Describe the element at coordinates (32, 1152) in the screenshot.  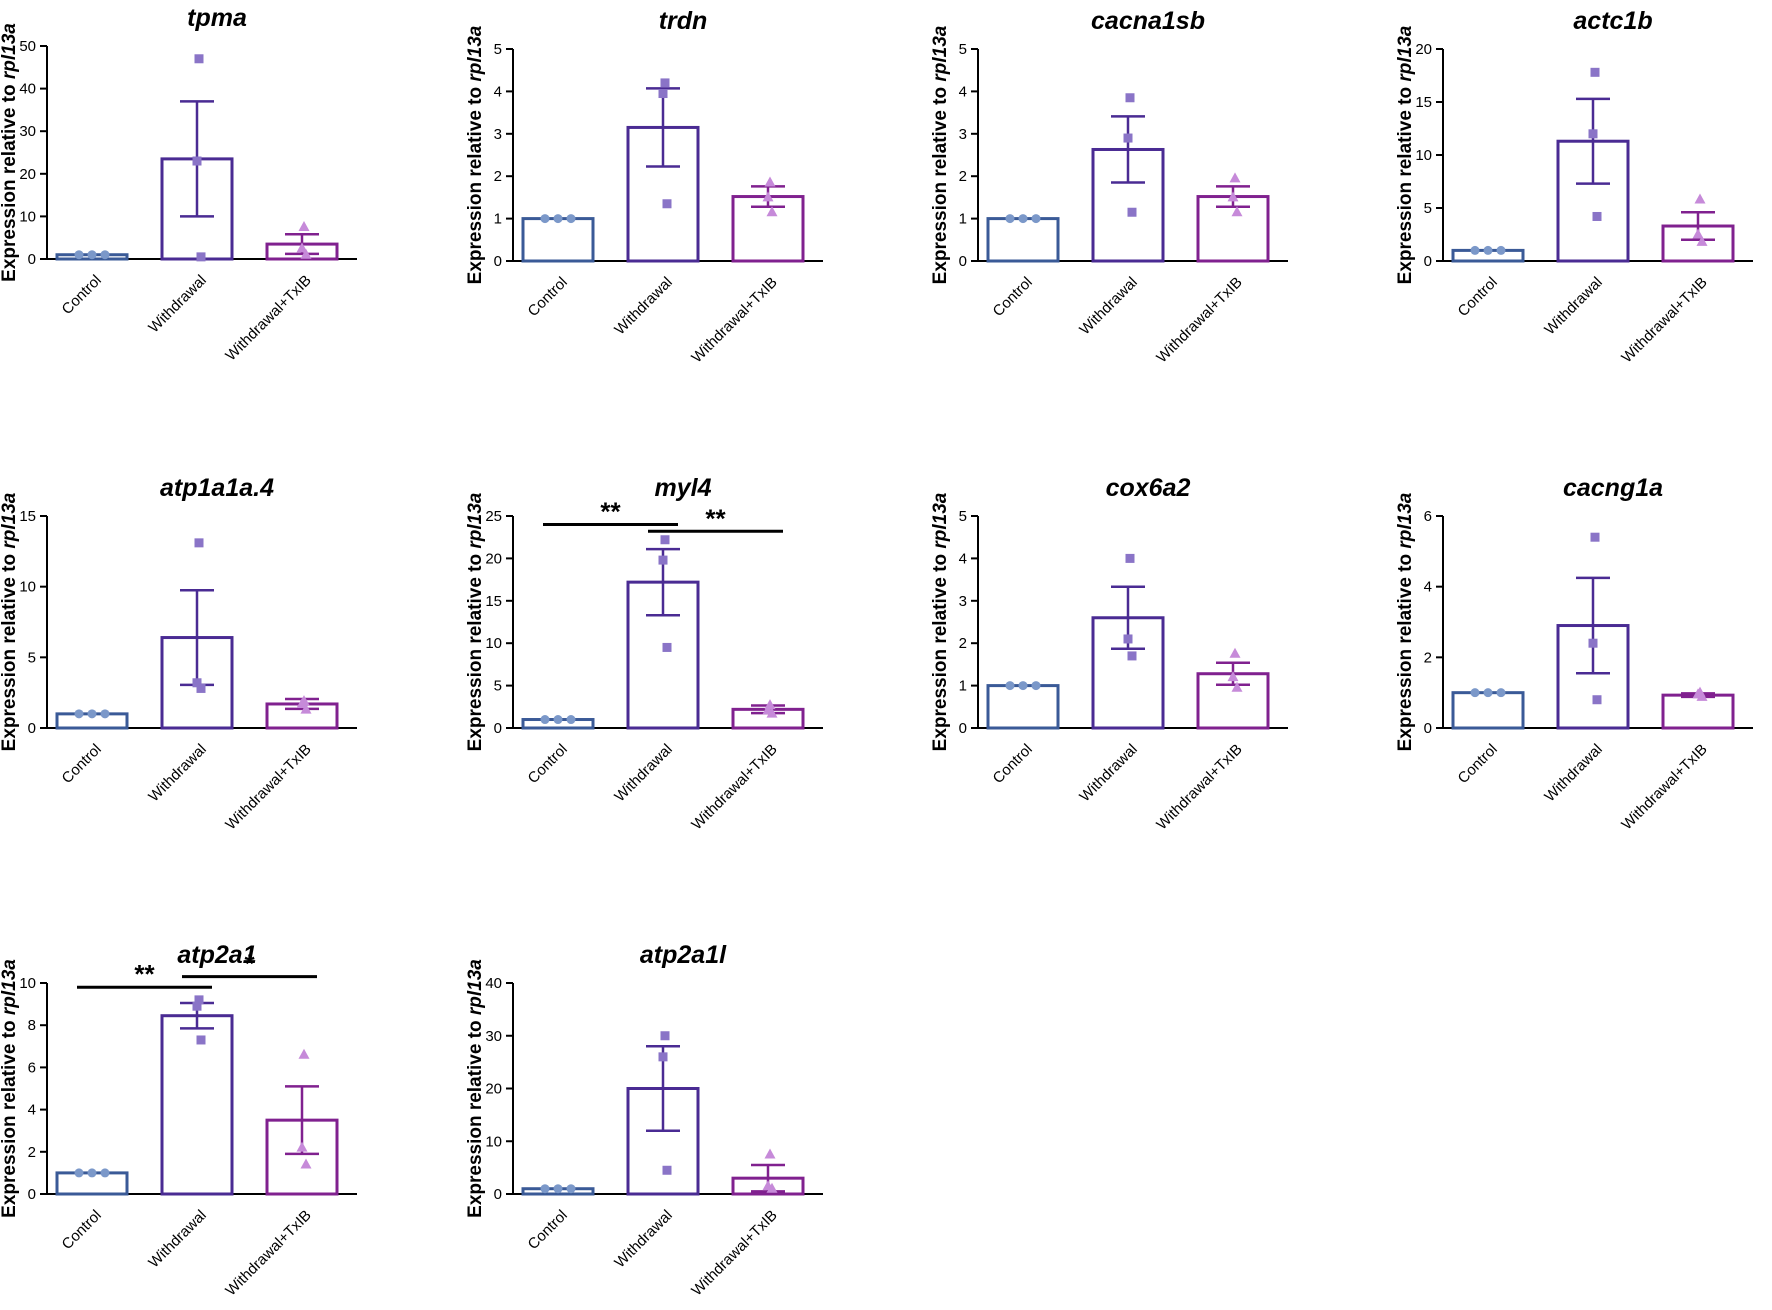
I see `y-tick-label: 2` at that location.